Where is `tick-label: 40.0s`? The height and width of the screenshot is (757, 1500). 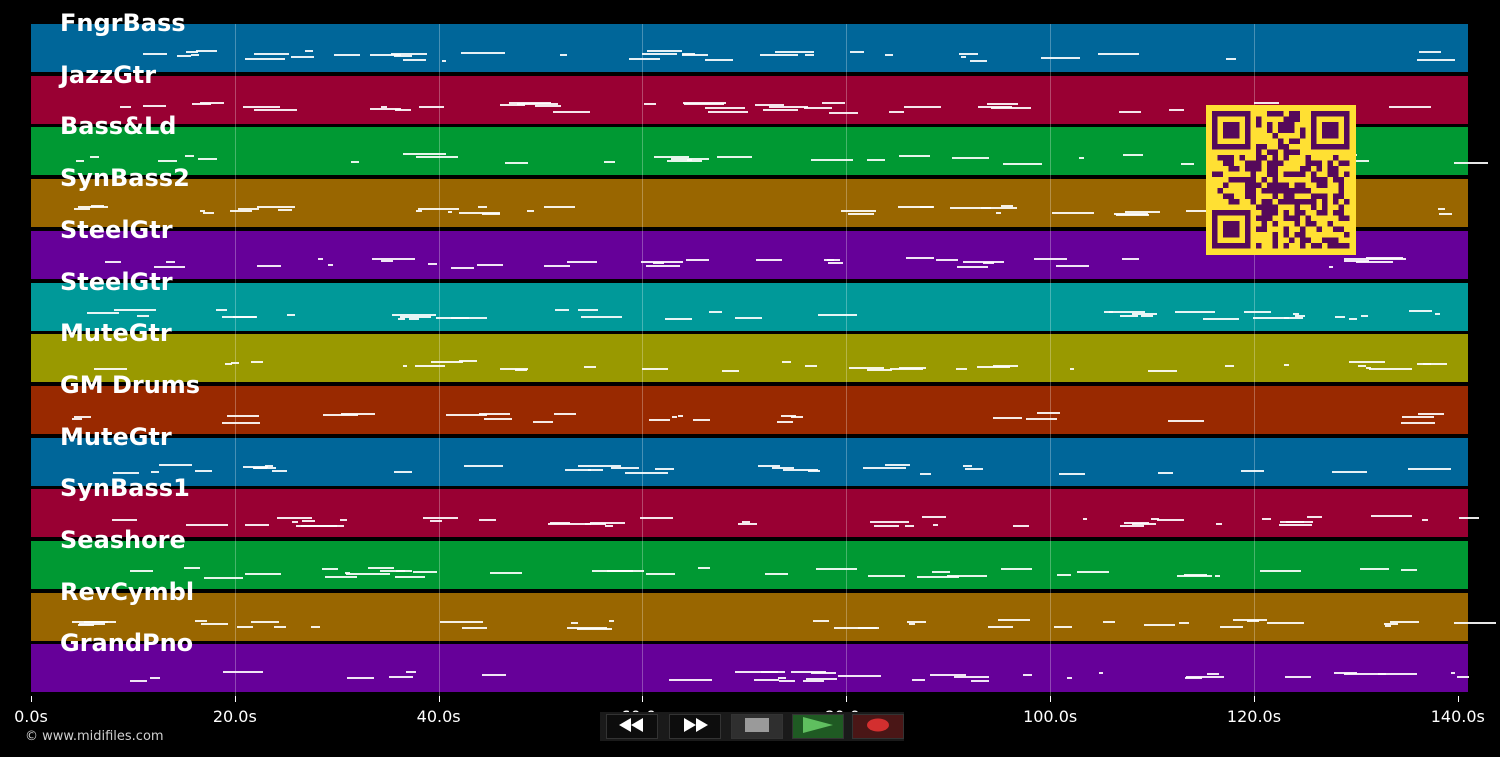 tick-label: 40.0s is located at coordinates (438, 716).